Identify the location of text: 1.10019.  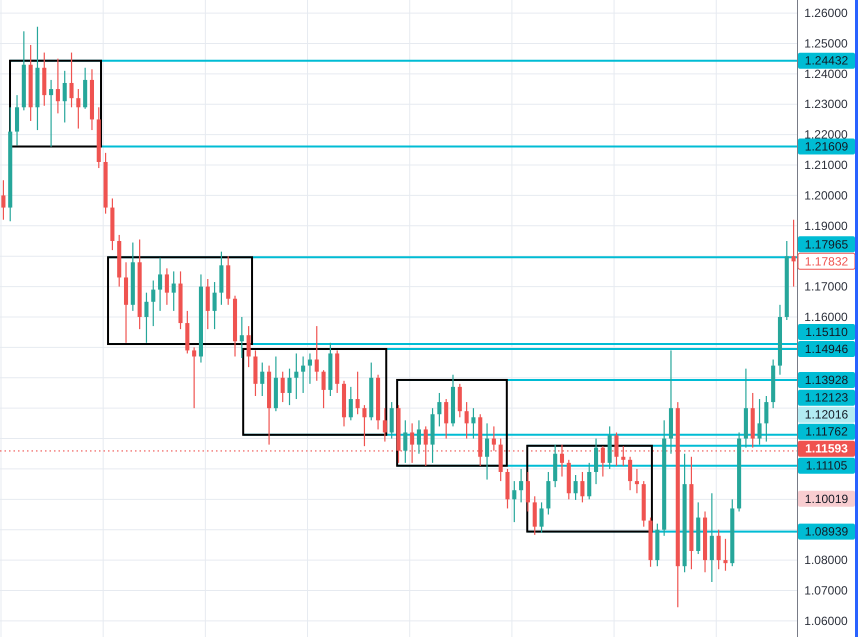
(826, 499).